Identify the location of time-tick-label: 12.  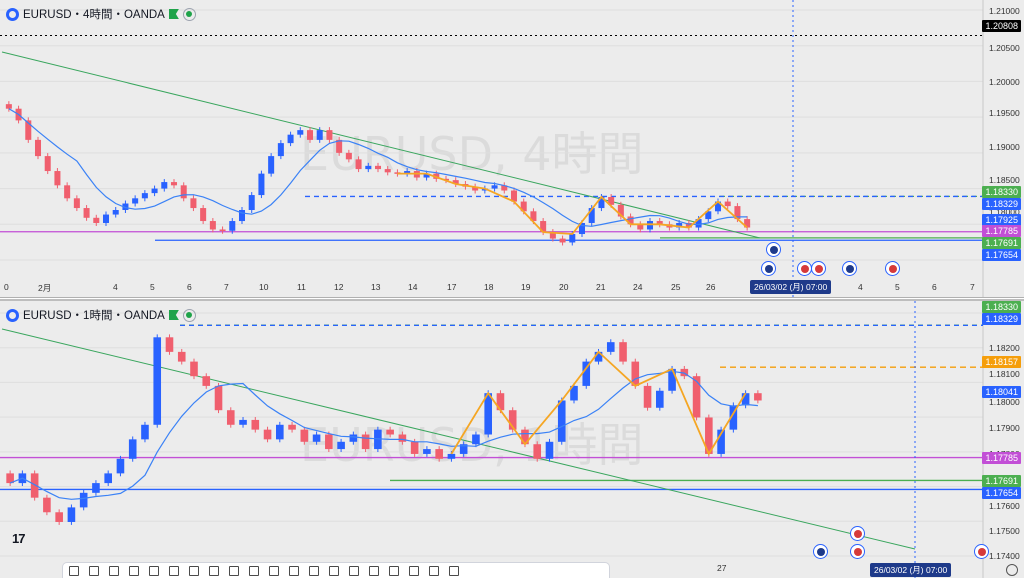
(339, 287).